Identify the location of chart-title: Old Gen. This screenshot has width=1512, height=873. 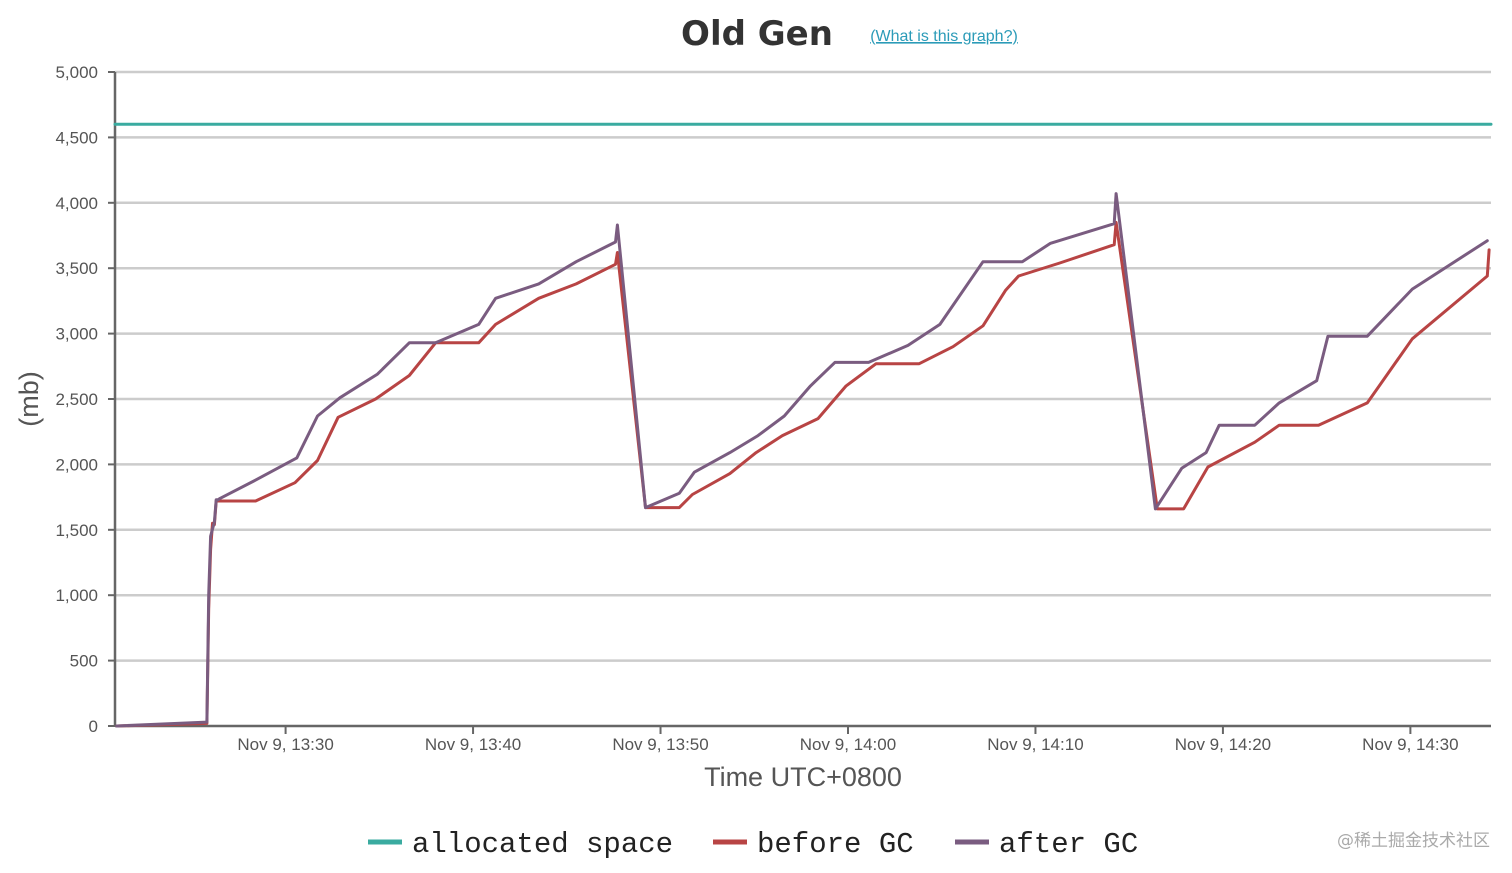
(757, 34).